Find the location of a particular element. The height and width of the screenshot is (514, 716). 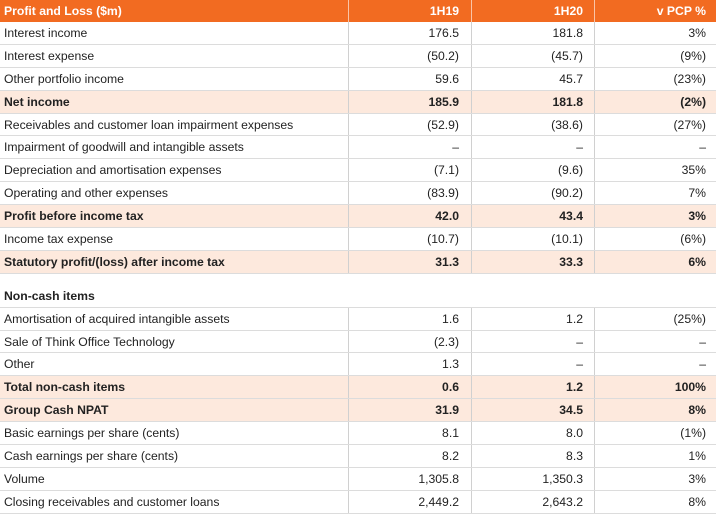

value-pcp: 1% is located at coordinates (697, 455).